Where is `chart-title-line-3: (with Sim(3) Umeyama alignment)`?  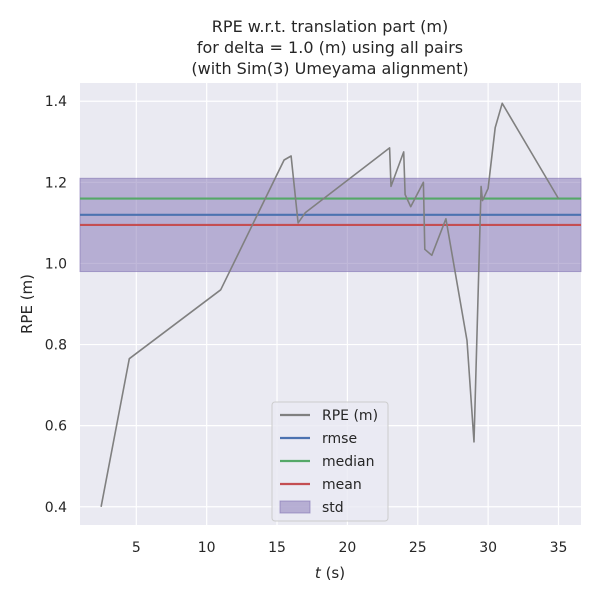
chart-title-line-3: (with Sim(3) Umeyama alignment) is located at coordinates (329, 68).